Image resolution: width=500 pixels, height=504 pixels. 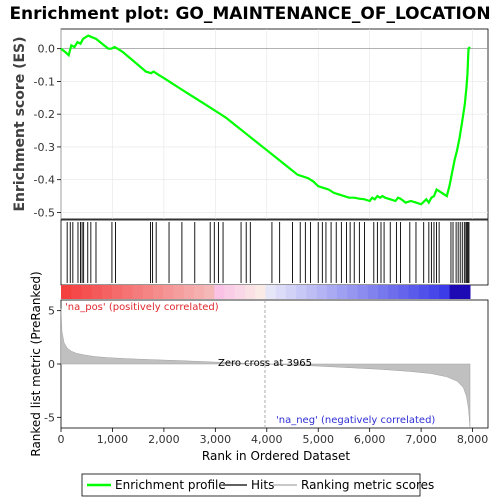 I want to click on ranked-y-tick-label: 5, so click(x=51, y=311).